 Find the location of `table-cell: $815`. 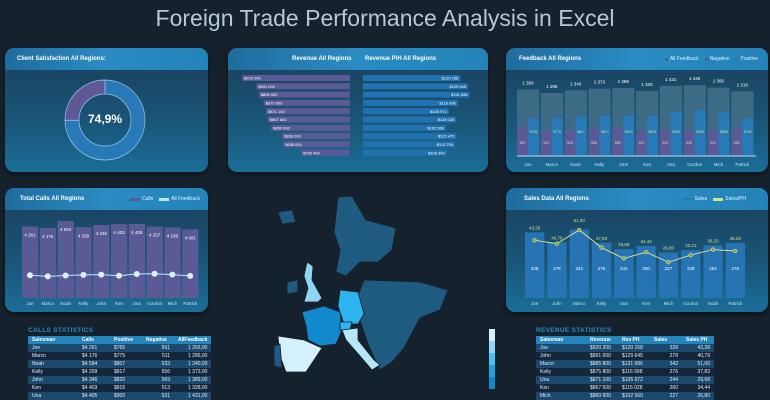

table-cell: $815 is located at coordinates (126, 388).